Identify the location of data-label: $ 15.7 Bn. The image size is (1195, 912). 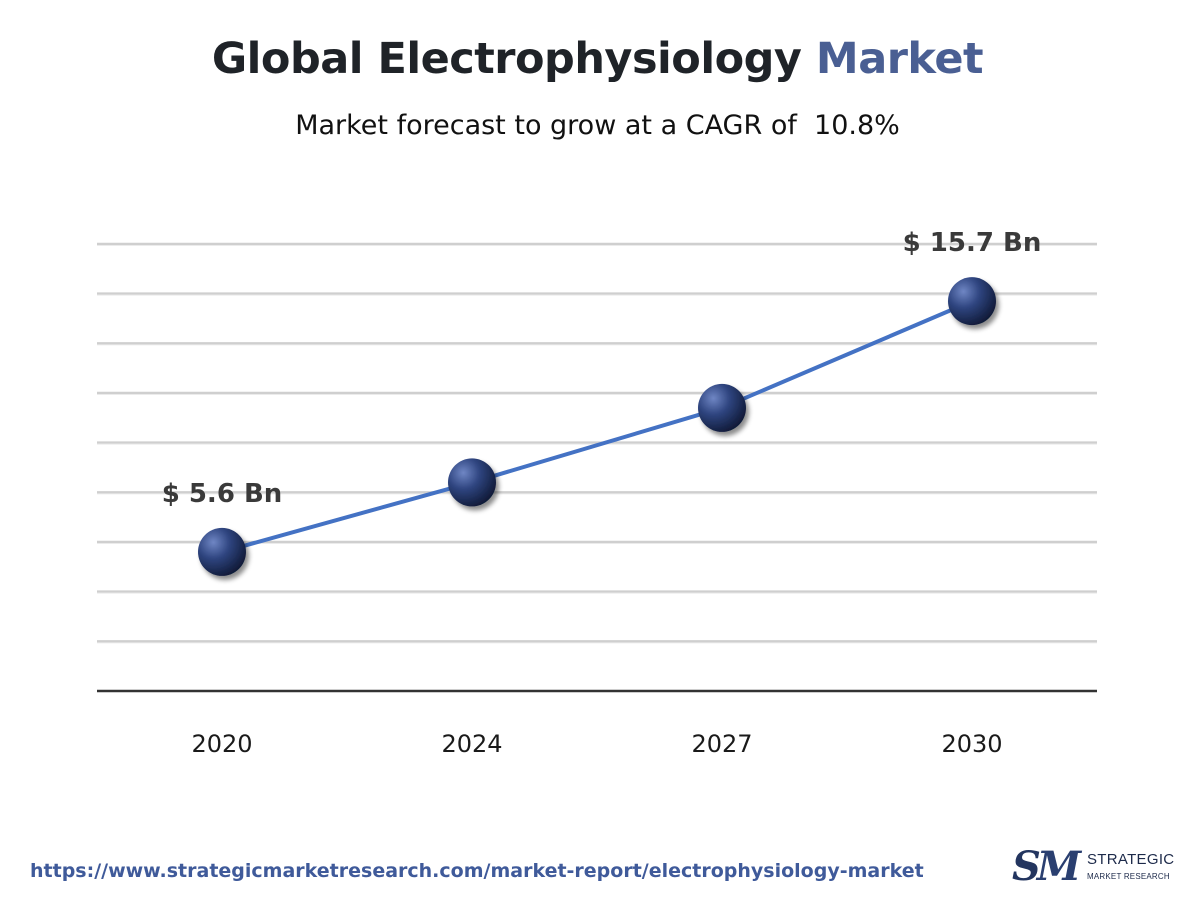
(972, 243).